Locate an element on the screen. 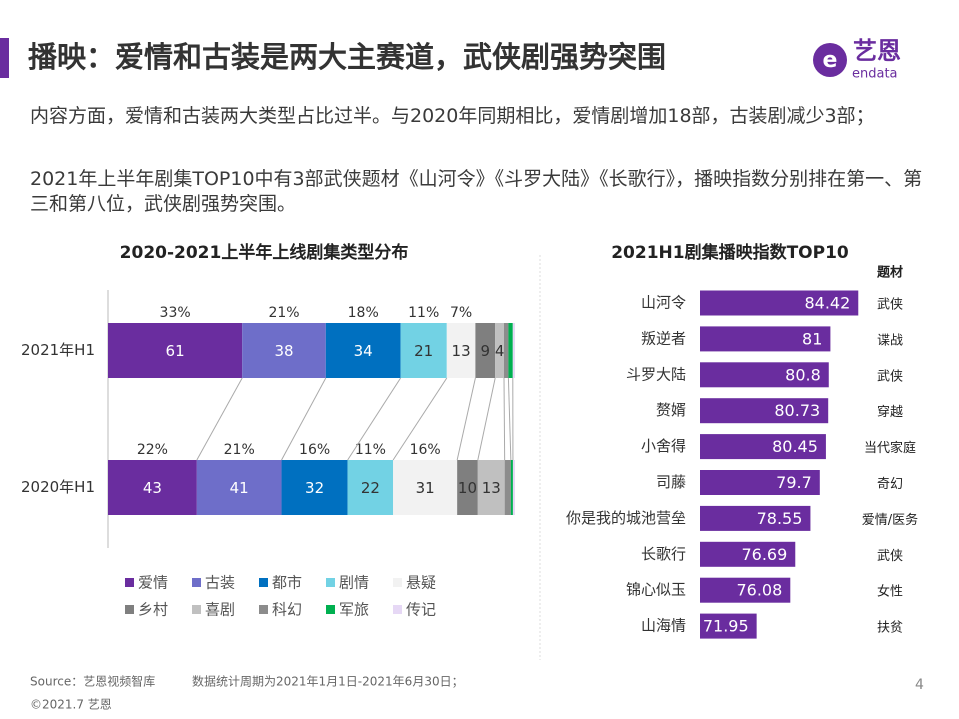  value-label: 34 is located at coordinates (363, 351).